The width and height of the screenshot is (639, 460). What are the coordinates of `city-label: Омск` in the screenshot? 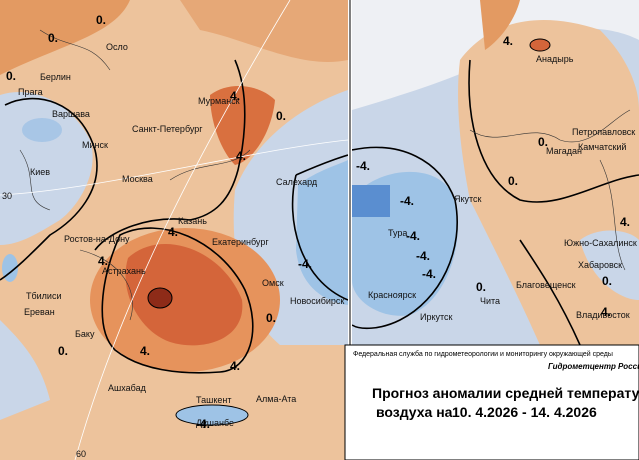 It's located at (273, 283).